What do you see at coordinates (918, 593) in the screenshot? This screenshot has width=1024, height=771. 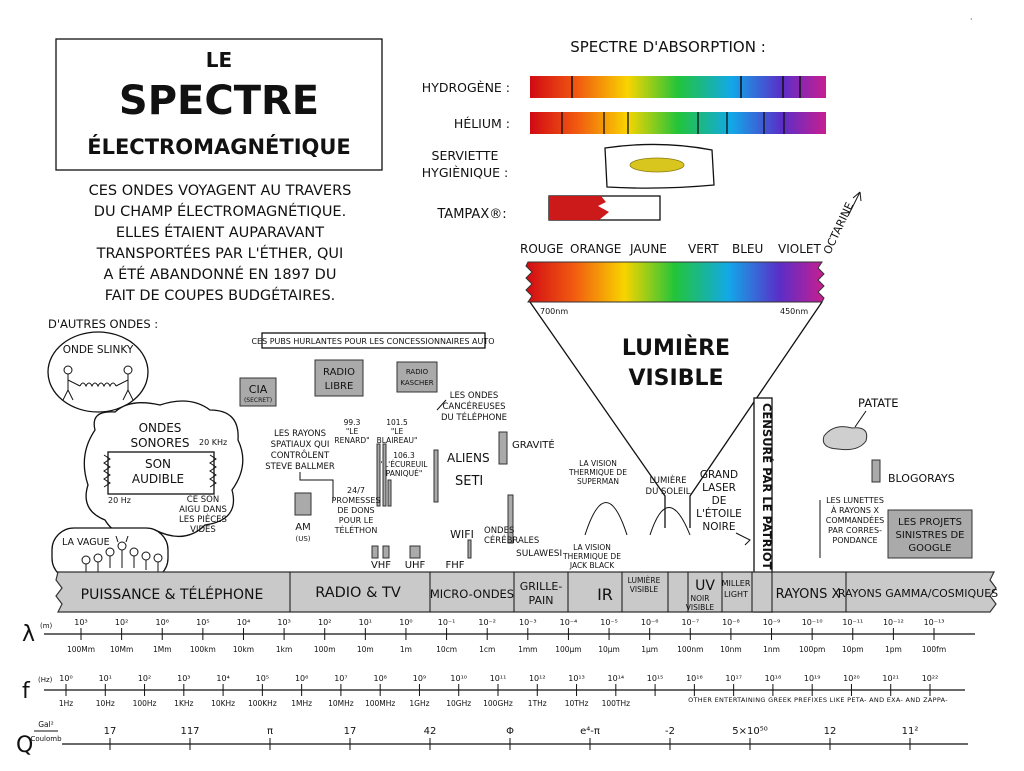 I see `band-gamma: RAYONS GAMMA/COSMIQUES` at bounding box center [918, 593].